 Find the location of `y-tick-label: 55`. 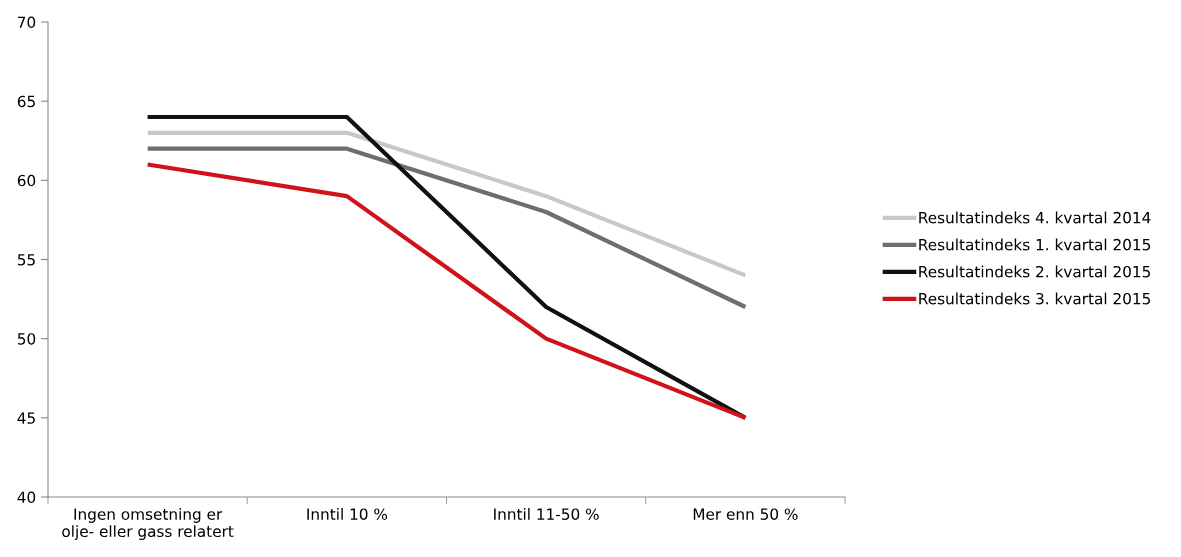

y-tick-label: 55 is located at coordinates (26, 260).